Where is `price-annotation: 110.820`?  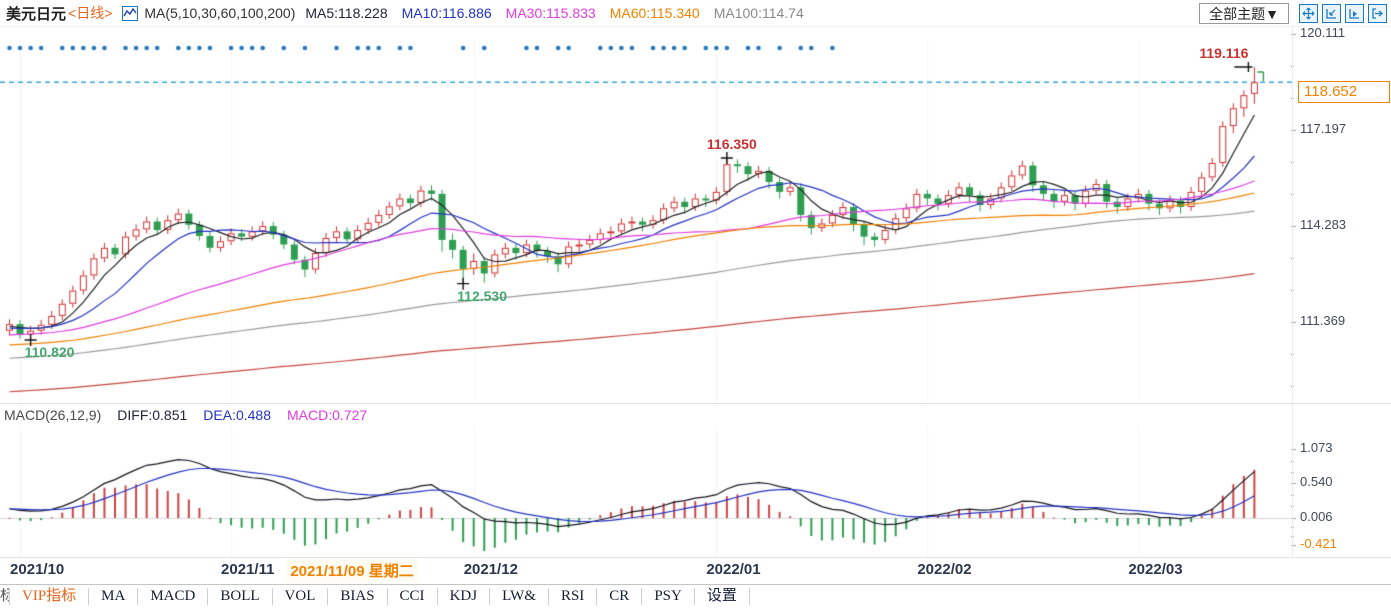
price-annotation: 110.820 is located at coordinates (49, 351).